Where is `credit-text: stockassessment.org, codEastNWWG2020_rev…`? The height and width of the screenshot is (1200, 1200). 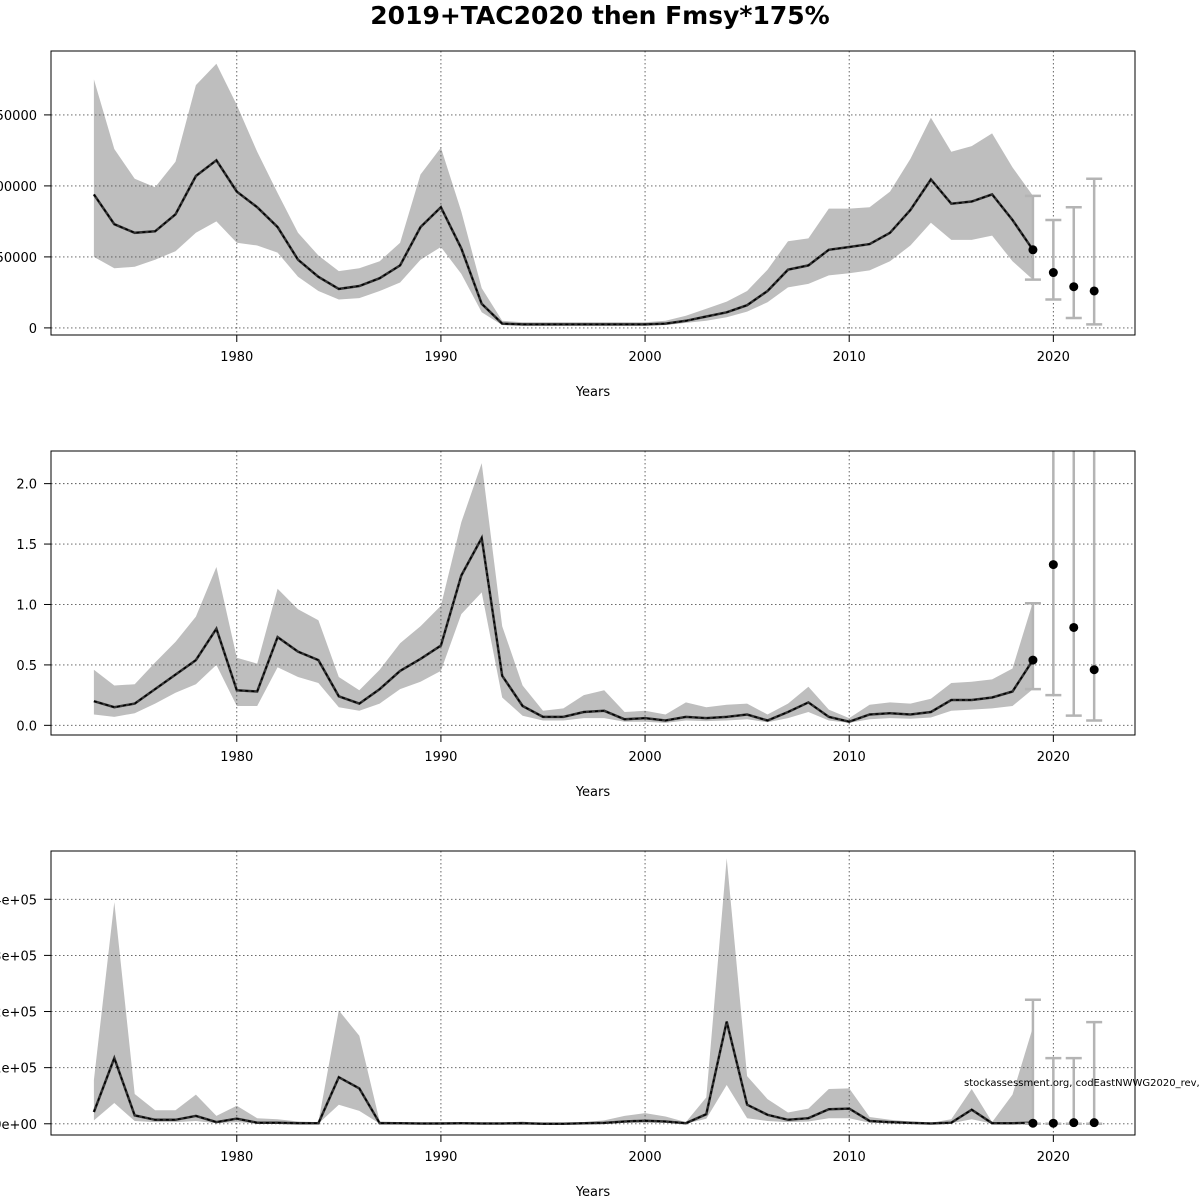
credit-text: stockassessment.org, codEastNWWG2020_rev… is located at coordinates (1082, 1083).